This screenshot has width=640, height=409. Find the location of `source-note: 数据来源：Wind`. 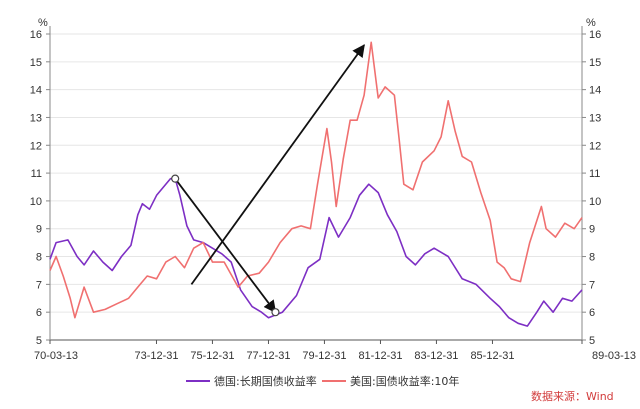

source-note: 数据来源：Wind is located at coordinates (572, 396).